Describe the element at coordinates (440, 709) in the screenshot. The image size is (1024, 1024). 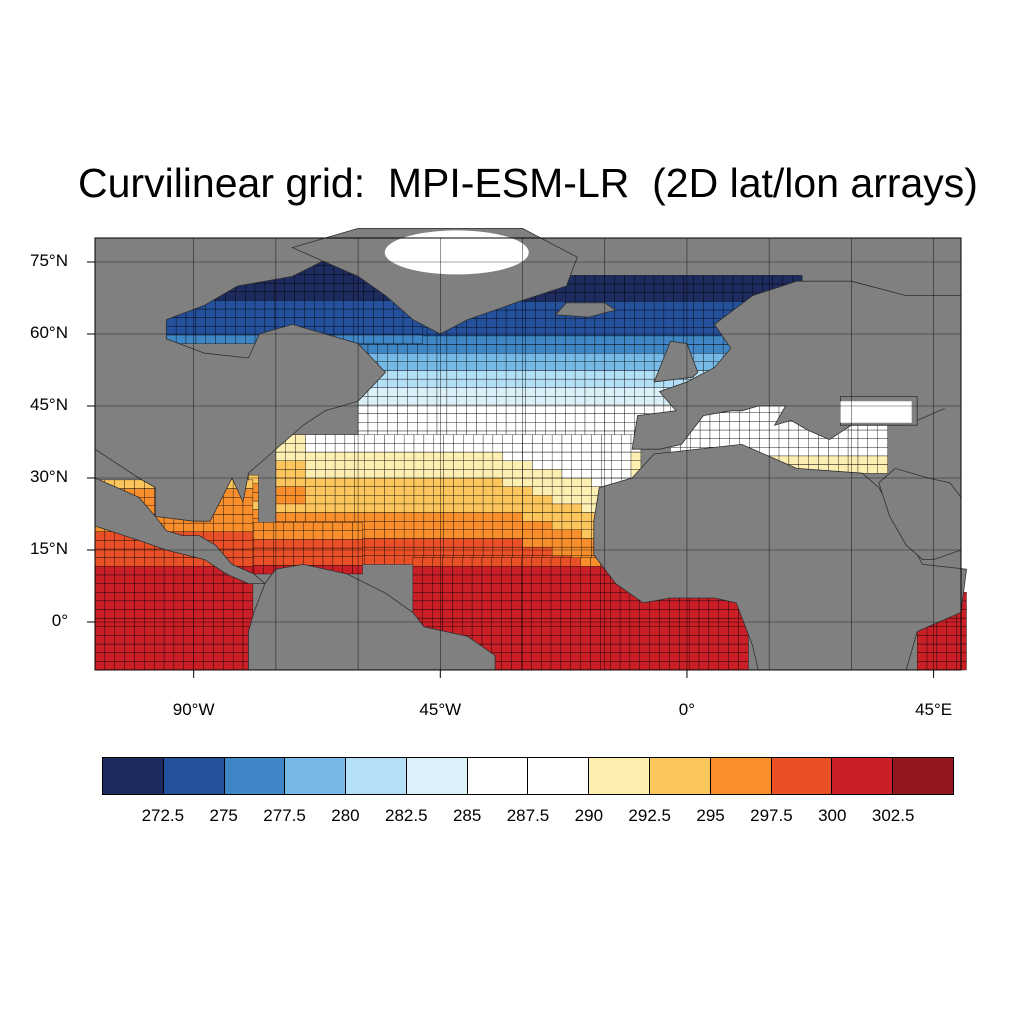
I see `lon-label: 45°W` at that location.